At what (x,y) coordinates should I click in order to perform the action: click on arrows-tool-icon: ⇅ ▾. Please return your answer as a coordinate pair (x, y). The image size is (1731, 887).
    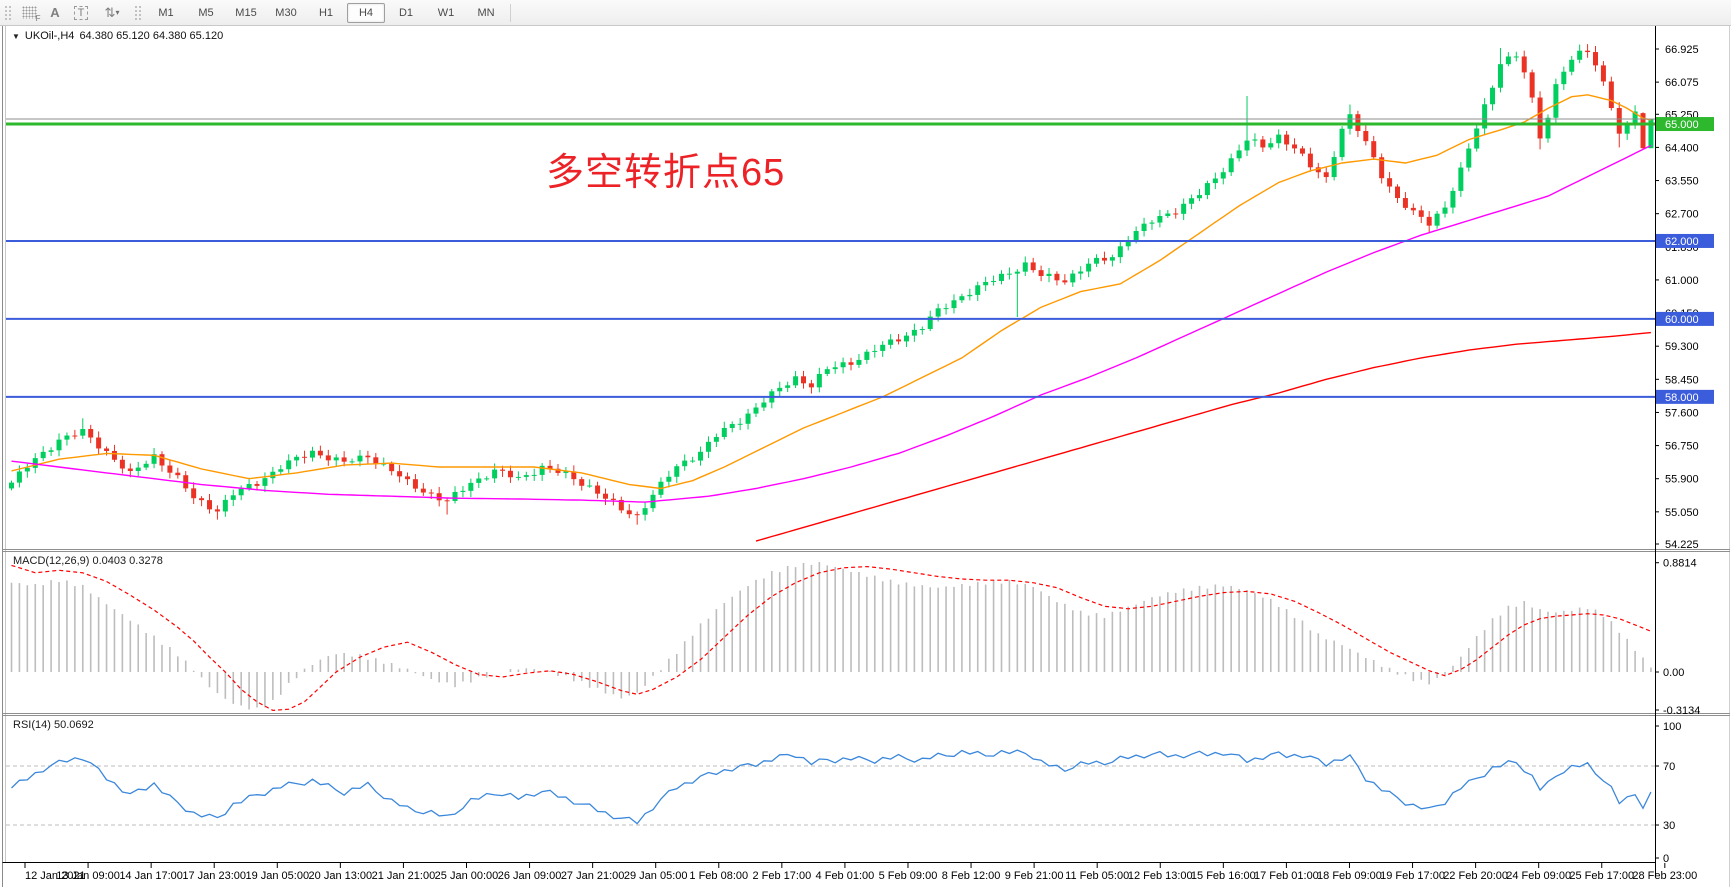
    Looking at the image, I should click on (112, 13).